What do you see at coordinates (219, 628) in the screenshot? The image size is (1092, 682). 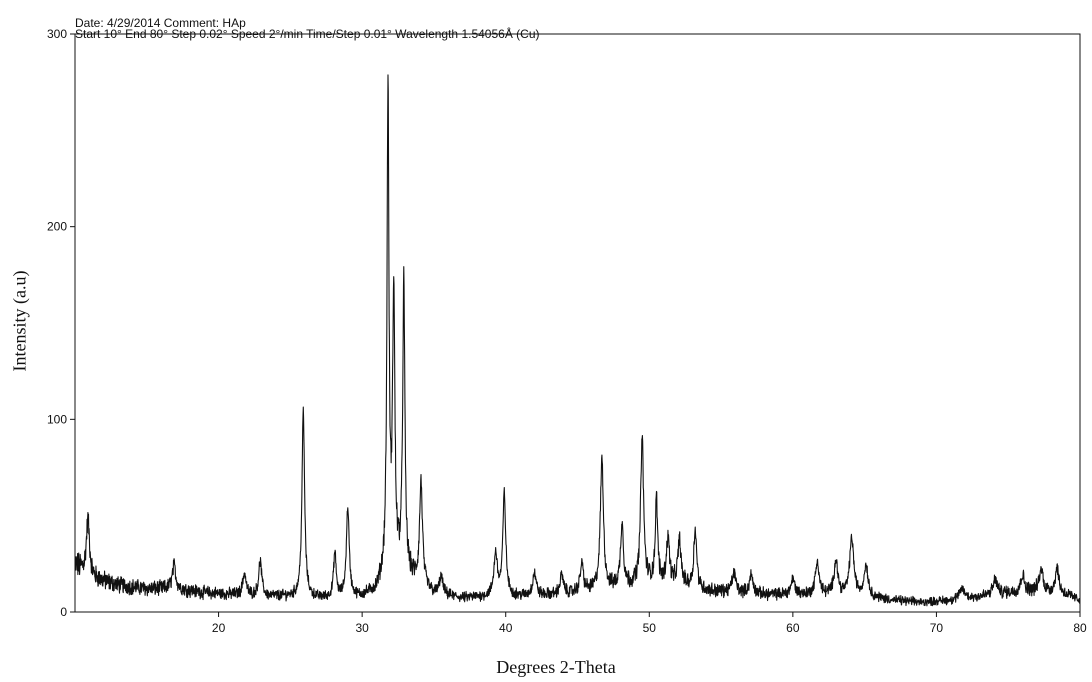 I see `x-tick-label-20: 20` at bounding box center [219, 628].